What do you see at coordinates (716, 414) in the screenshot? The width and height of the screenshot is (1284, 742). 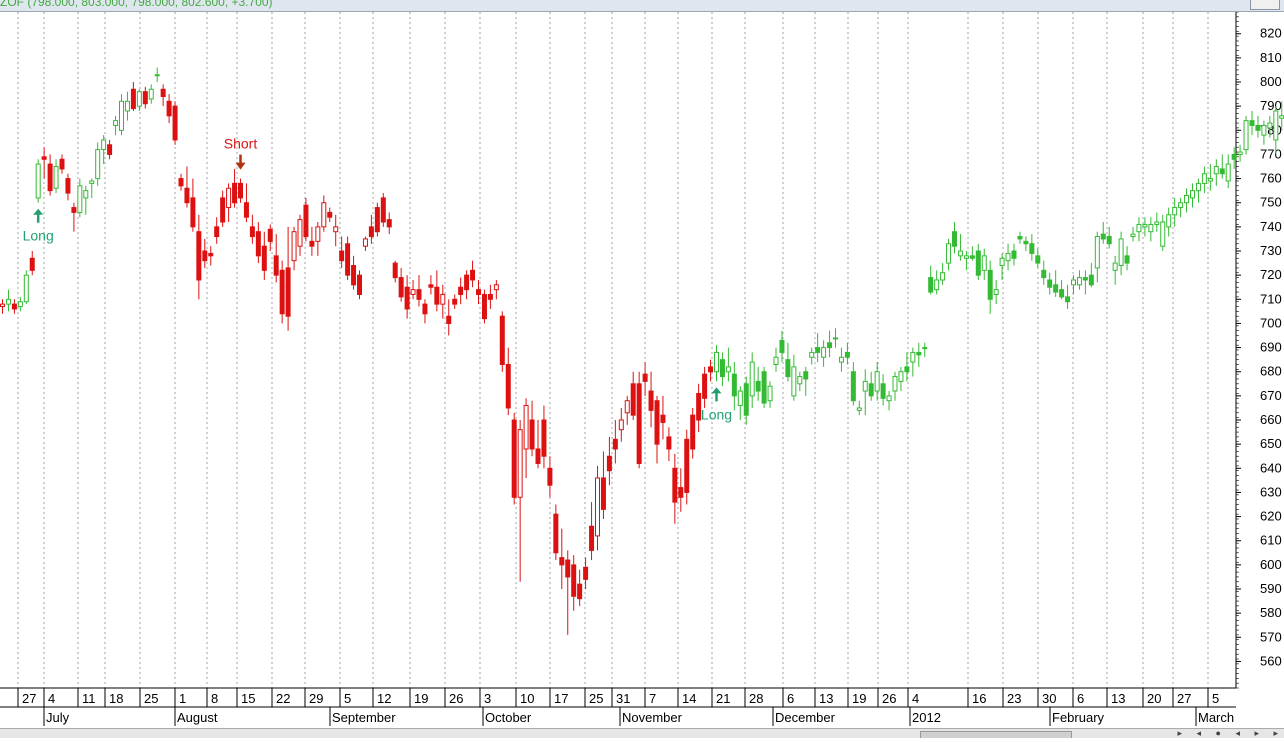 I see `long-signal-label: Long` at bounding box center [716, 414].